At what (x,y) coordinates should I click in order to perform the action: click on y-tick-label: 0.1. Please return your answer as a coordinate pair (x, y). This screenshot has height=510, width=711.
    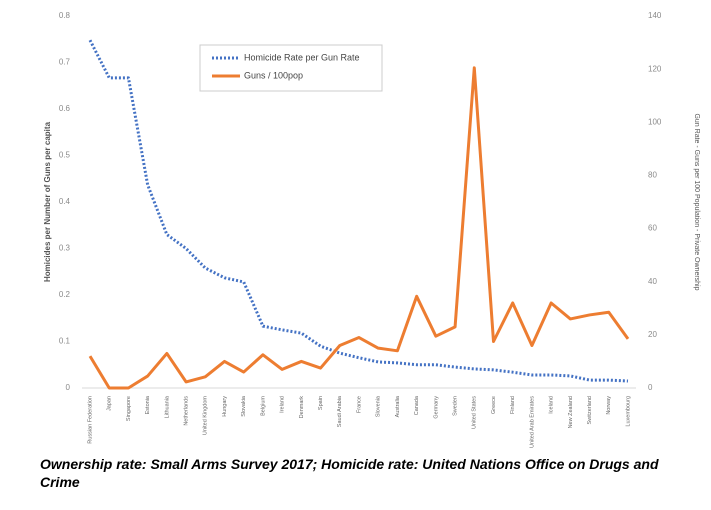
    Looking at the image, I should click on (65, 341).